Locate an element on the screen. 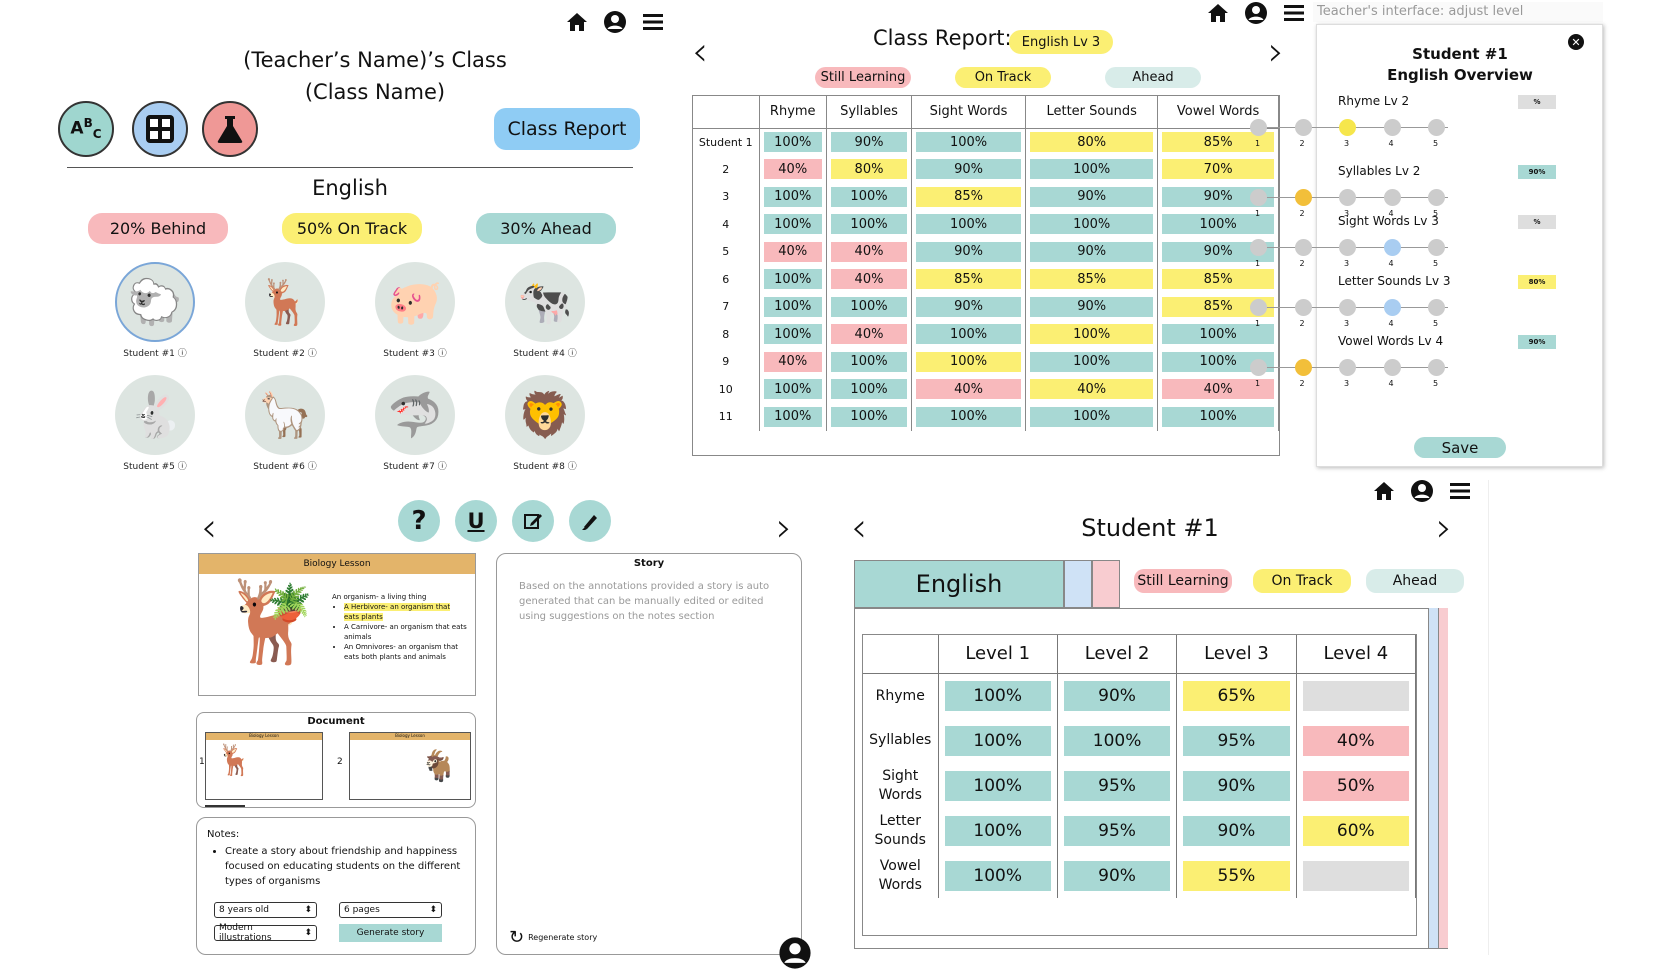 The image size is (1672, 974). student-card: 🐑 Student #1 ⓘ is located at coordinates (155, 310).